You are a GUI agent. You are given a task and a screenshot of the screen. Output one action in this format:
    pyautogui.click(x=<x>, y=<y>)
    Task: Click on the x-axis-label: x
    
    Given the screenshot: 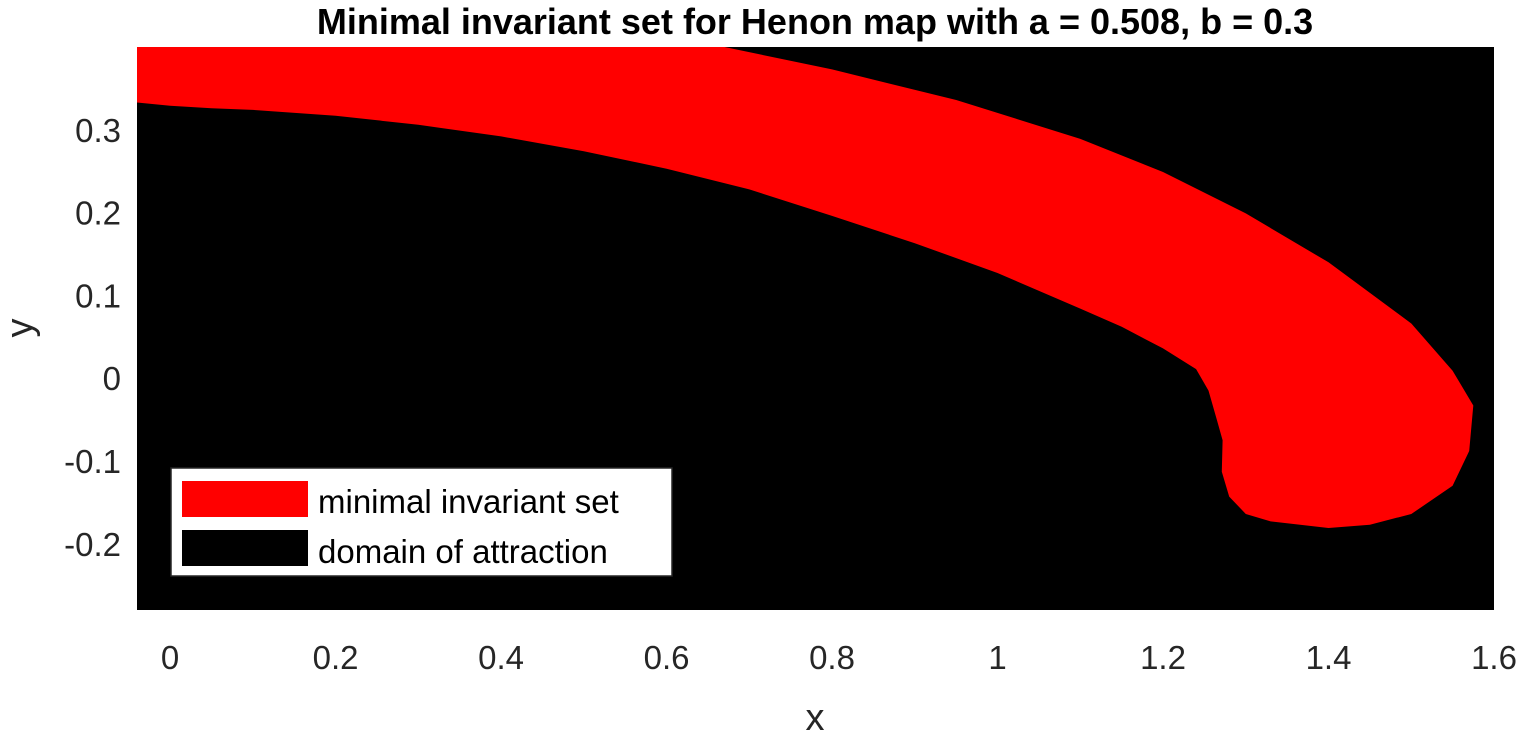 What is the action you would take?
    pyautogui.click(x=815, y=715)
    